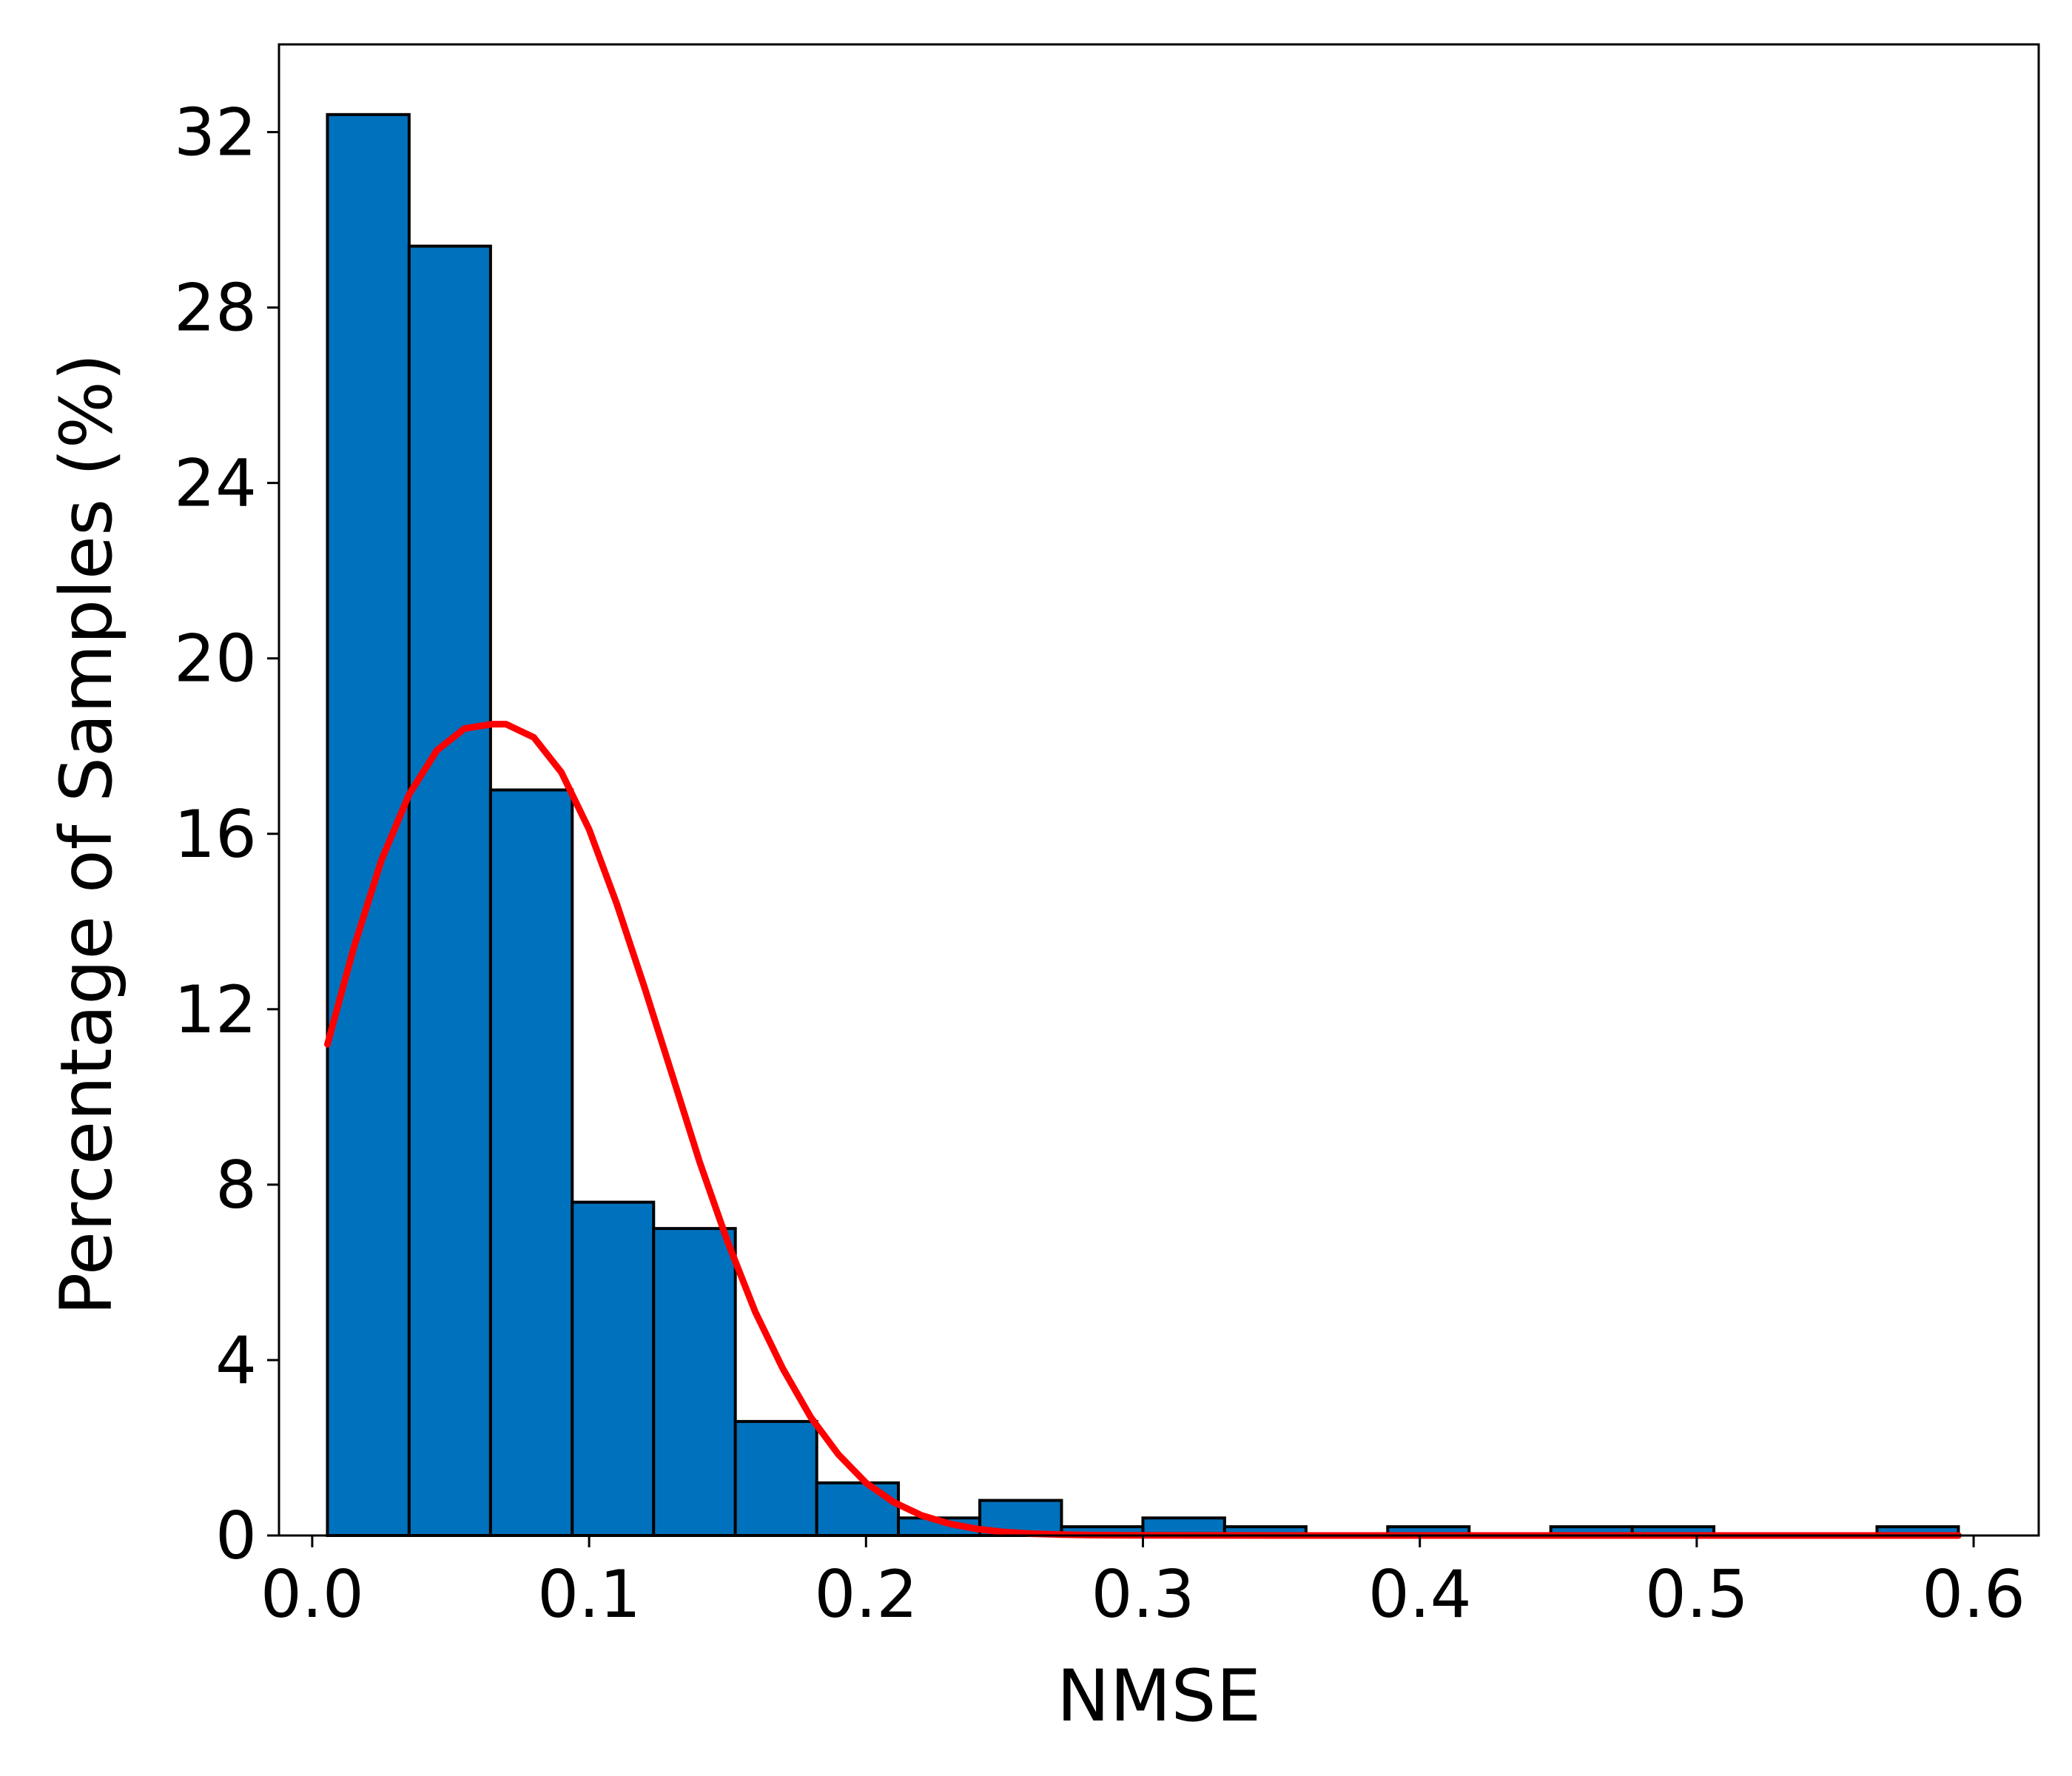 The image size is (2072, 1776). I want to click on y-tick-label: 0, so click(236, 1536).